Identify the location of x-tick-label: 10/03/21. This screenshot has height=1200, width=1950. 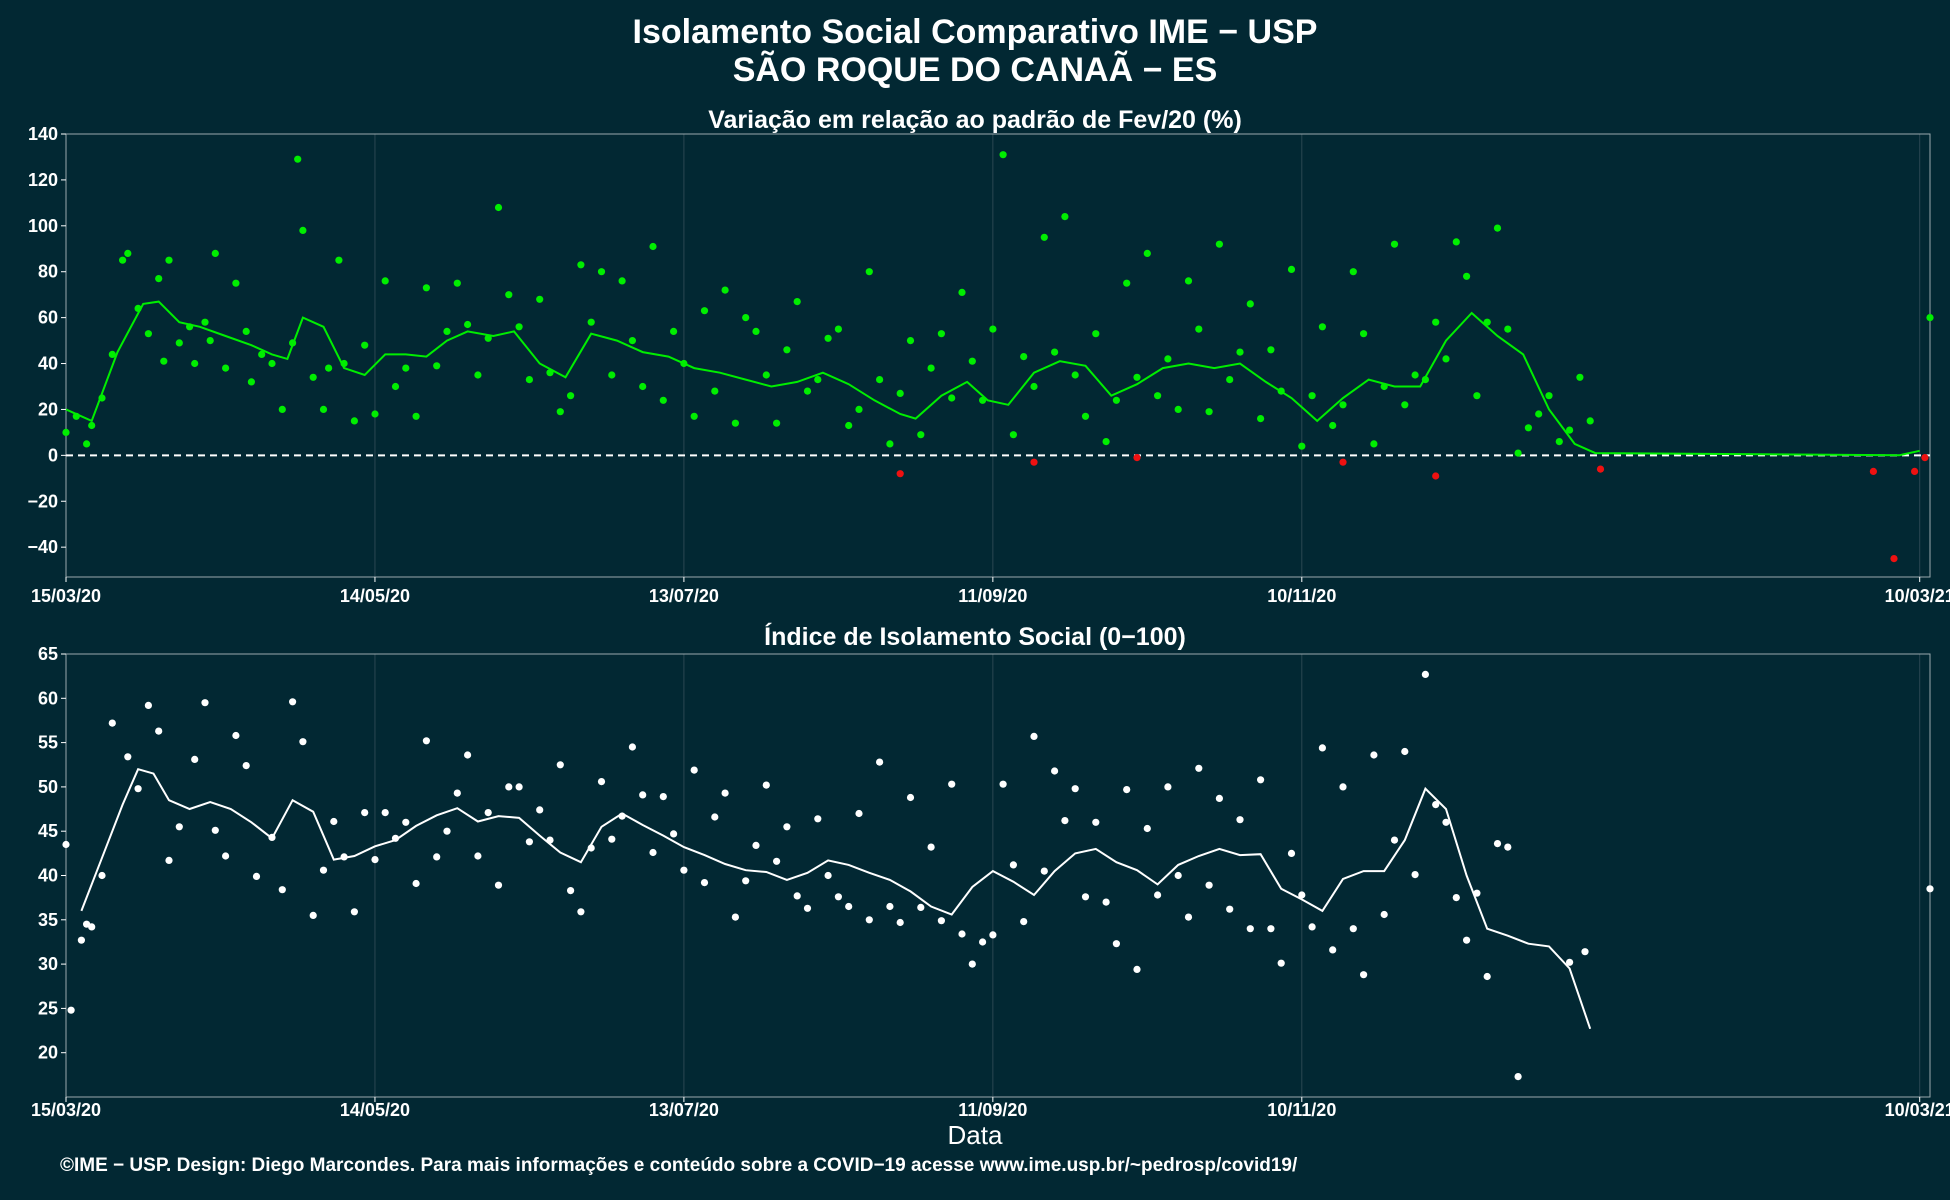
(1917, 1110).